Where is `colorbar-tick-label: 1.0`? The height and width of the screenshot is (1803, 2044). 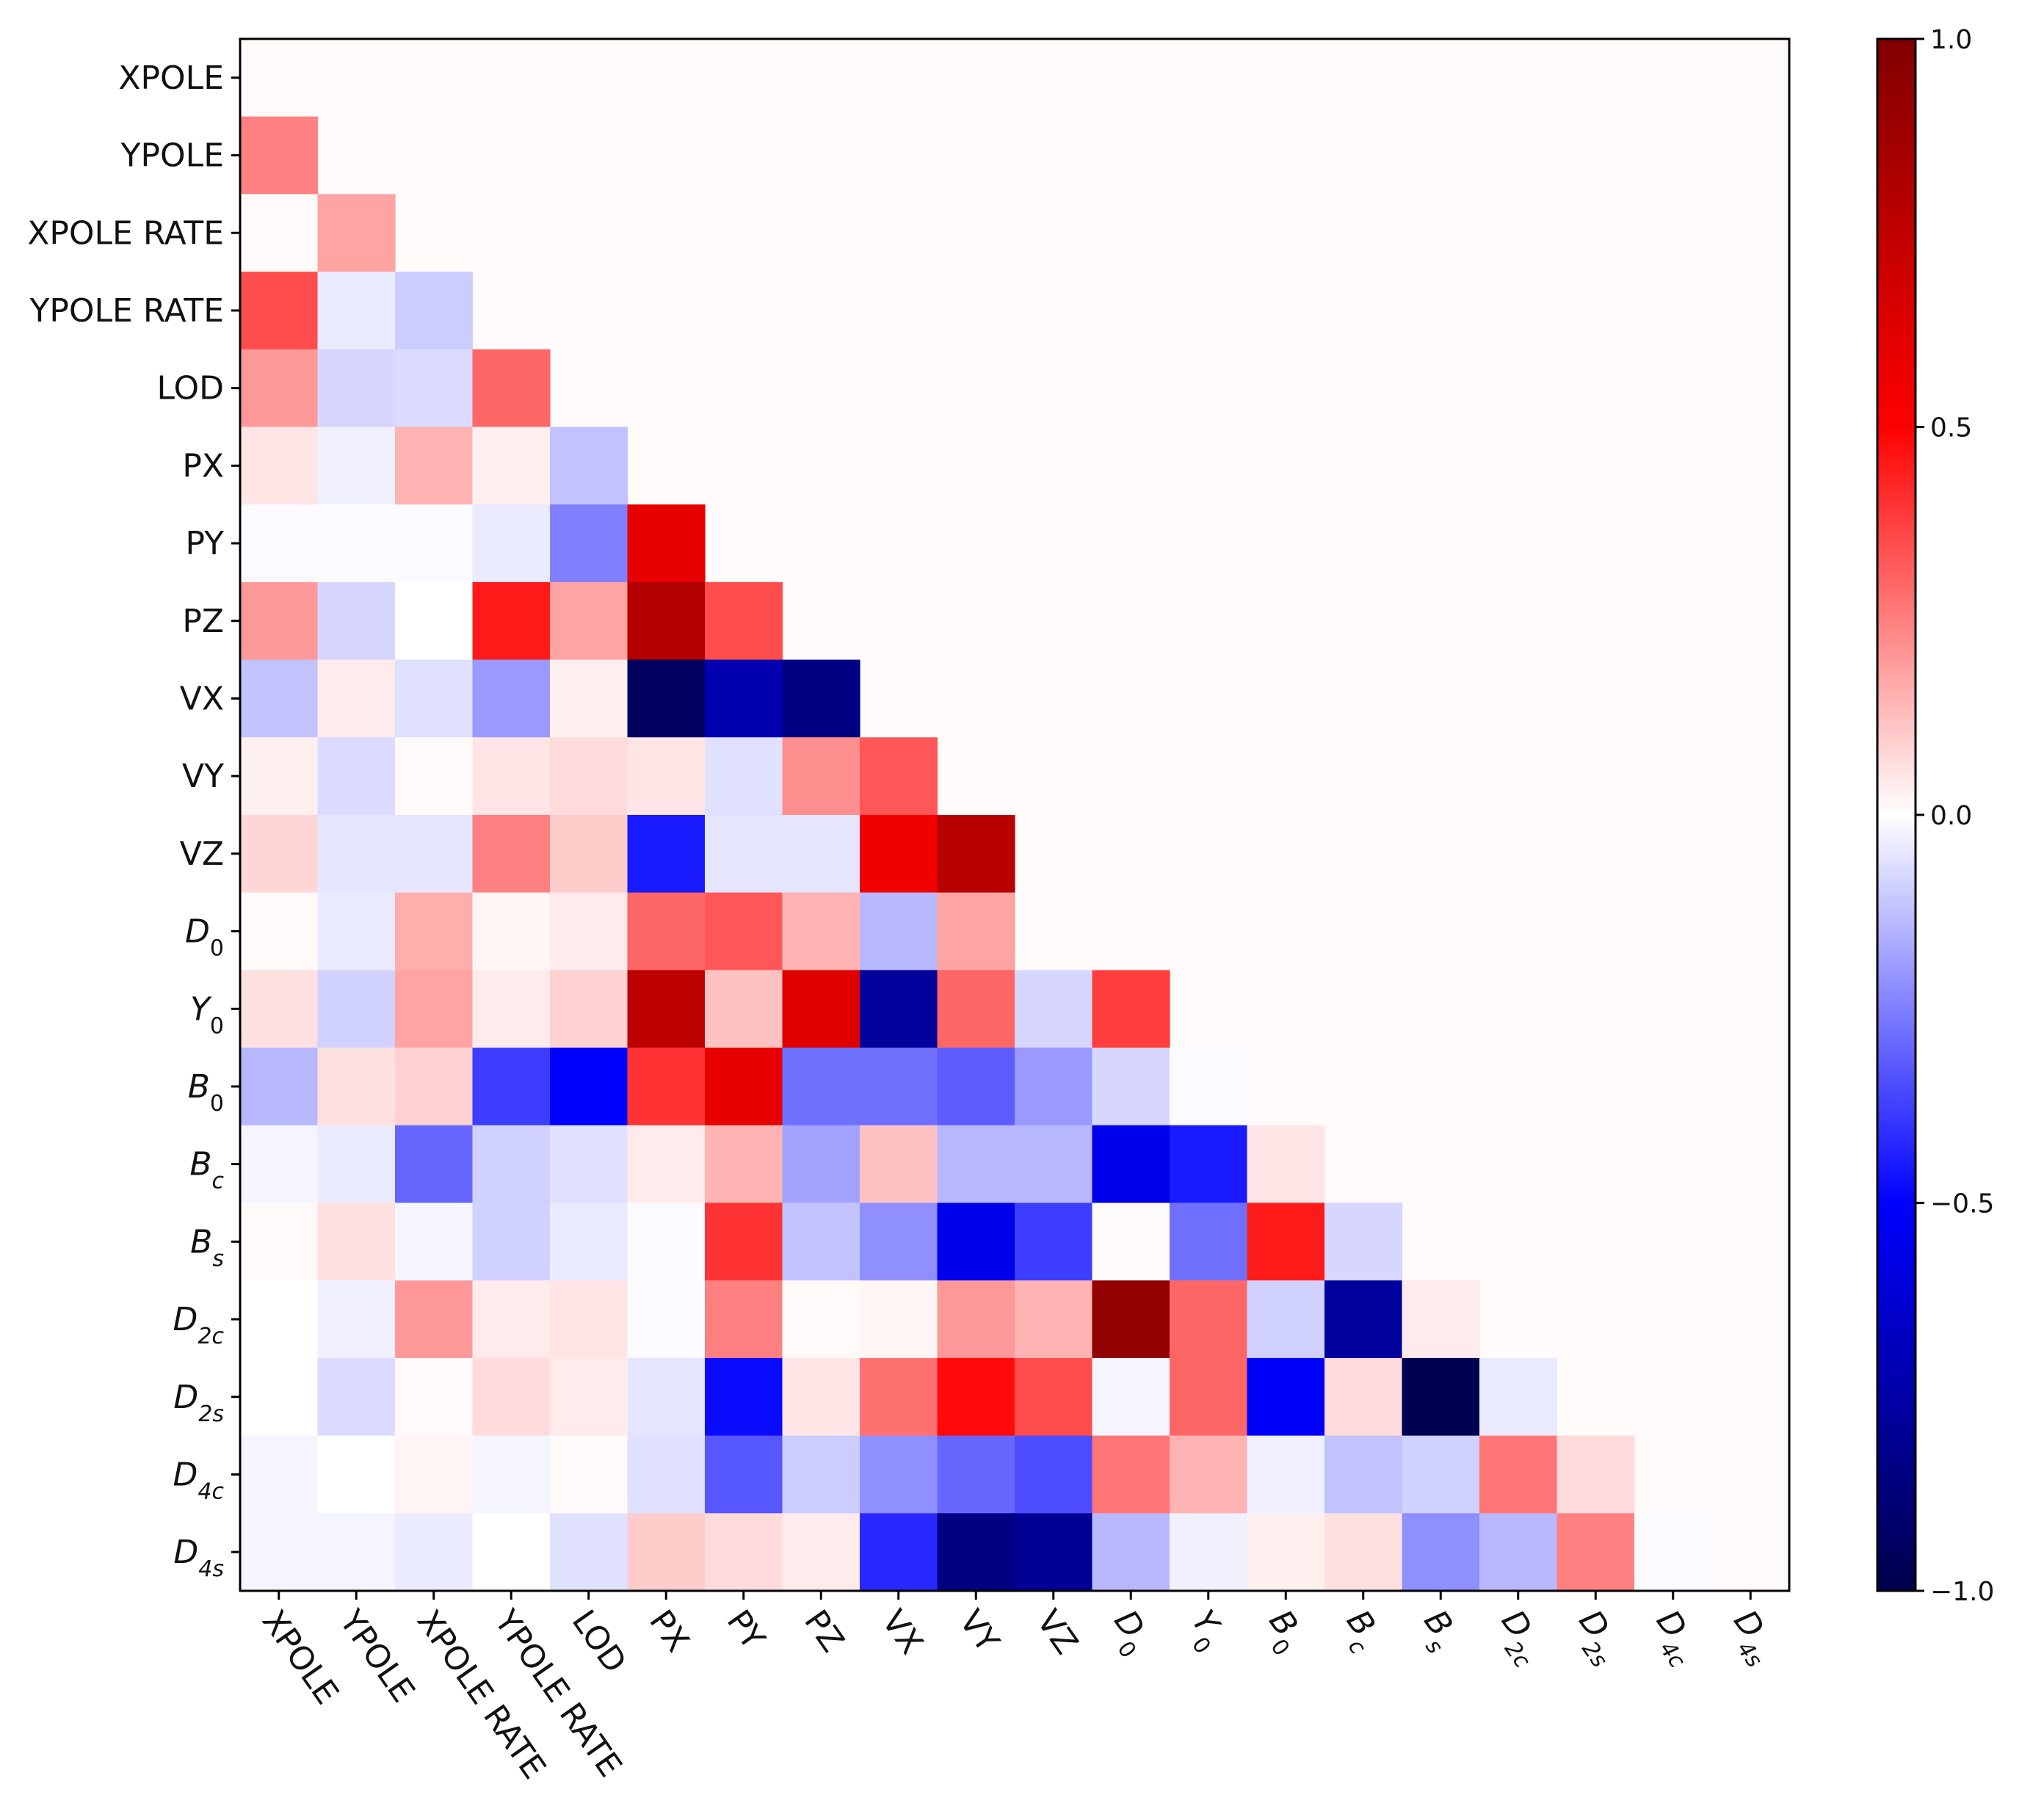
colorbar-tick-label: 1.0 is located at coordinates (1951, 40).